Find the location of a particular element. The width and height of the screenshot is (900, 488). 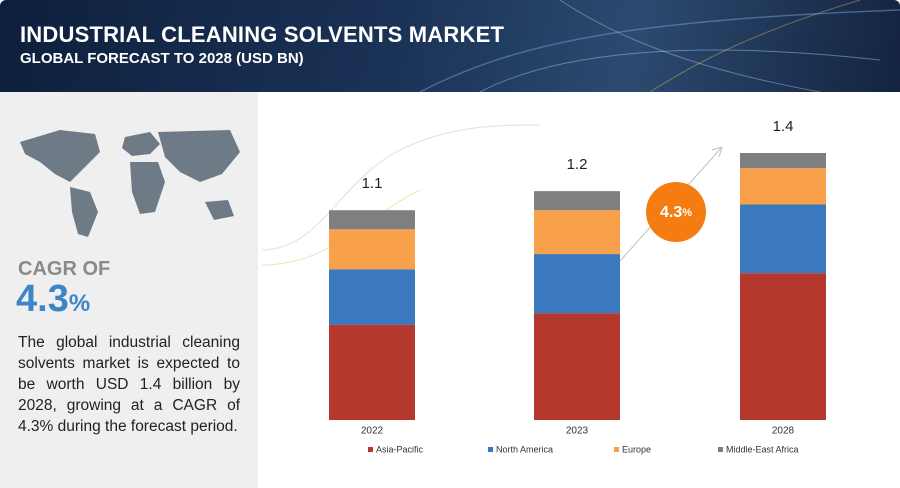

total-label: 1.2 is located at coordinates (577, 164).